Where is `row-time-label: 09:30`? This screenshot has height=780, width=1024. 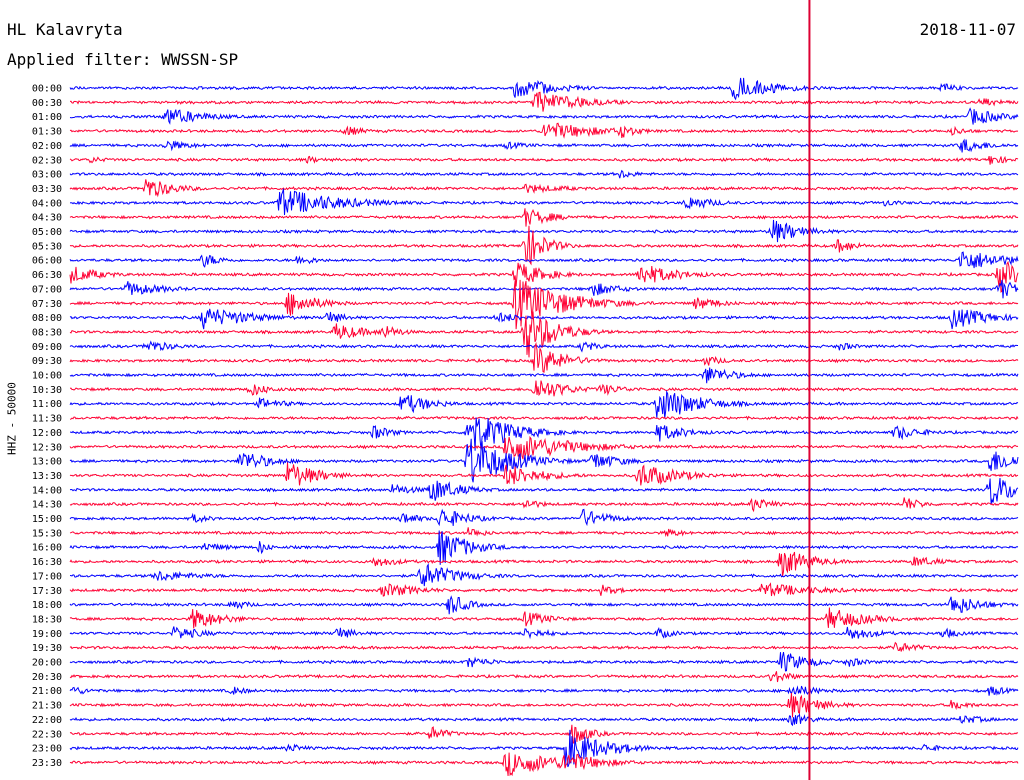 row-time-label: 09:30 is located at coordinates (47, 361).